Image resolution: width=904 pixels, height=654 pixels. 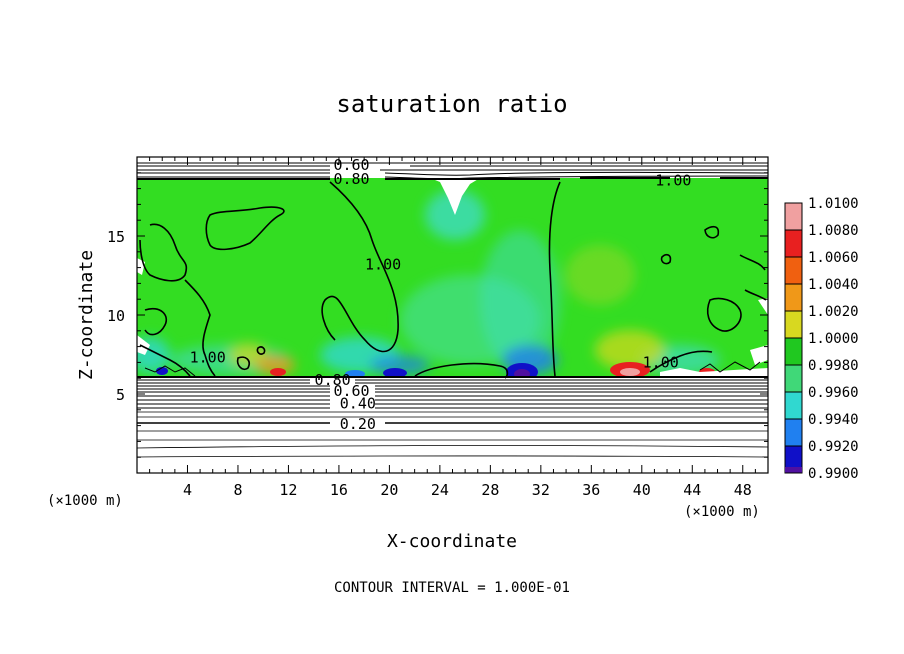 What do you see at coordinates (833, 285) in the screenshot?
I see `colorbar-label: 1.0040` at bounding box center [833, 285].